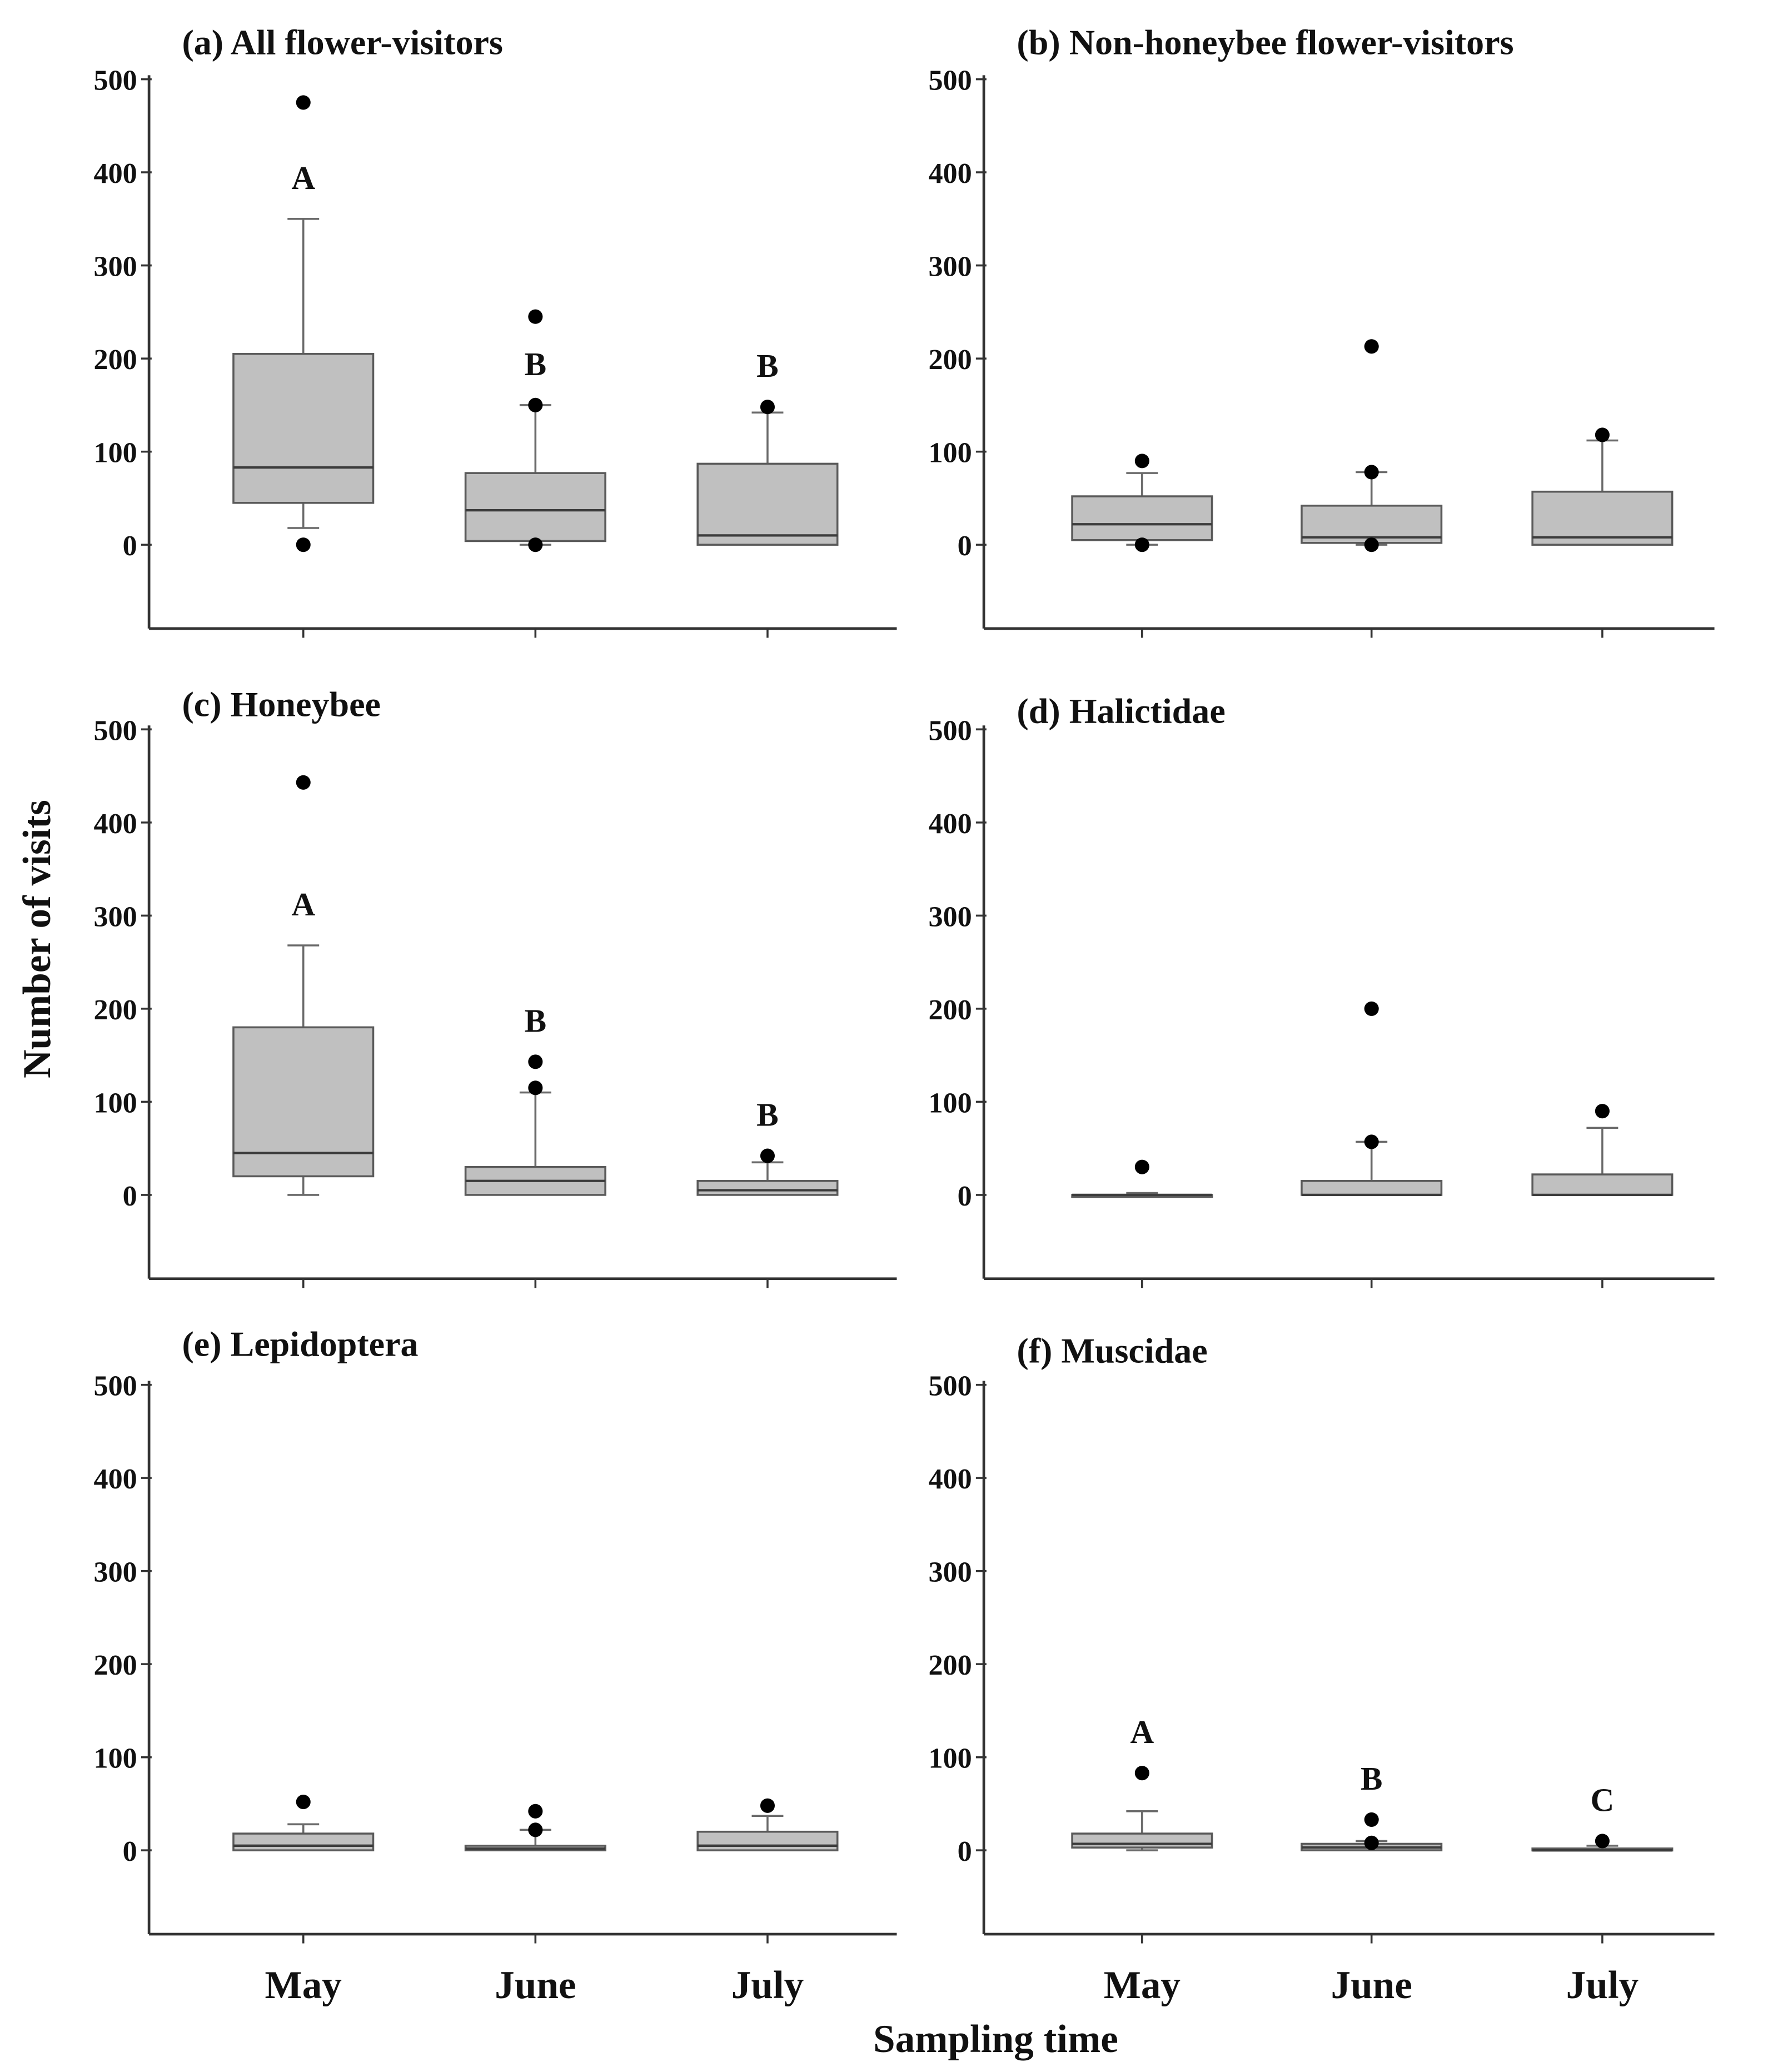 Image resolution: width=1783 pixels, height=2072 pixels. I want to click on x-category-label-may: May, so click(1143, 1986).